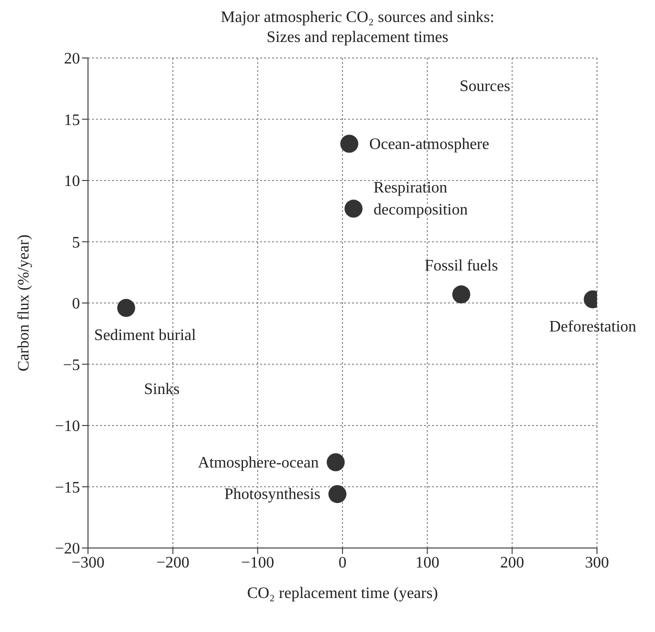  What do you see at coordinates (162, 390) in the screenshot?
I see `annotation: Sinks` at bounding box center [162, 390].